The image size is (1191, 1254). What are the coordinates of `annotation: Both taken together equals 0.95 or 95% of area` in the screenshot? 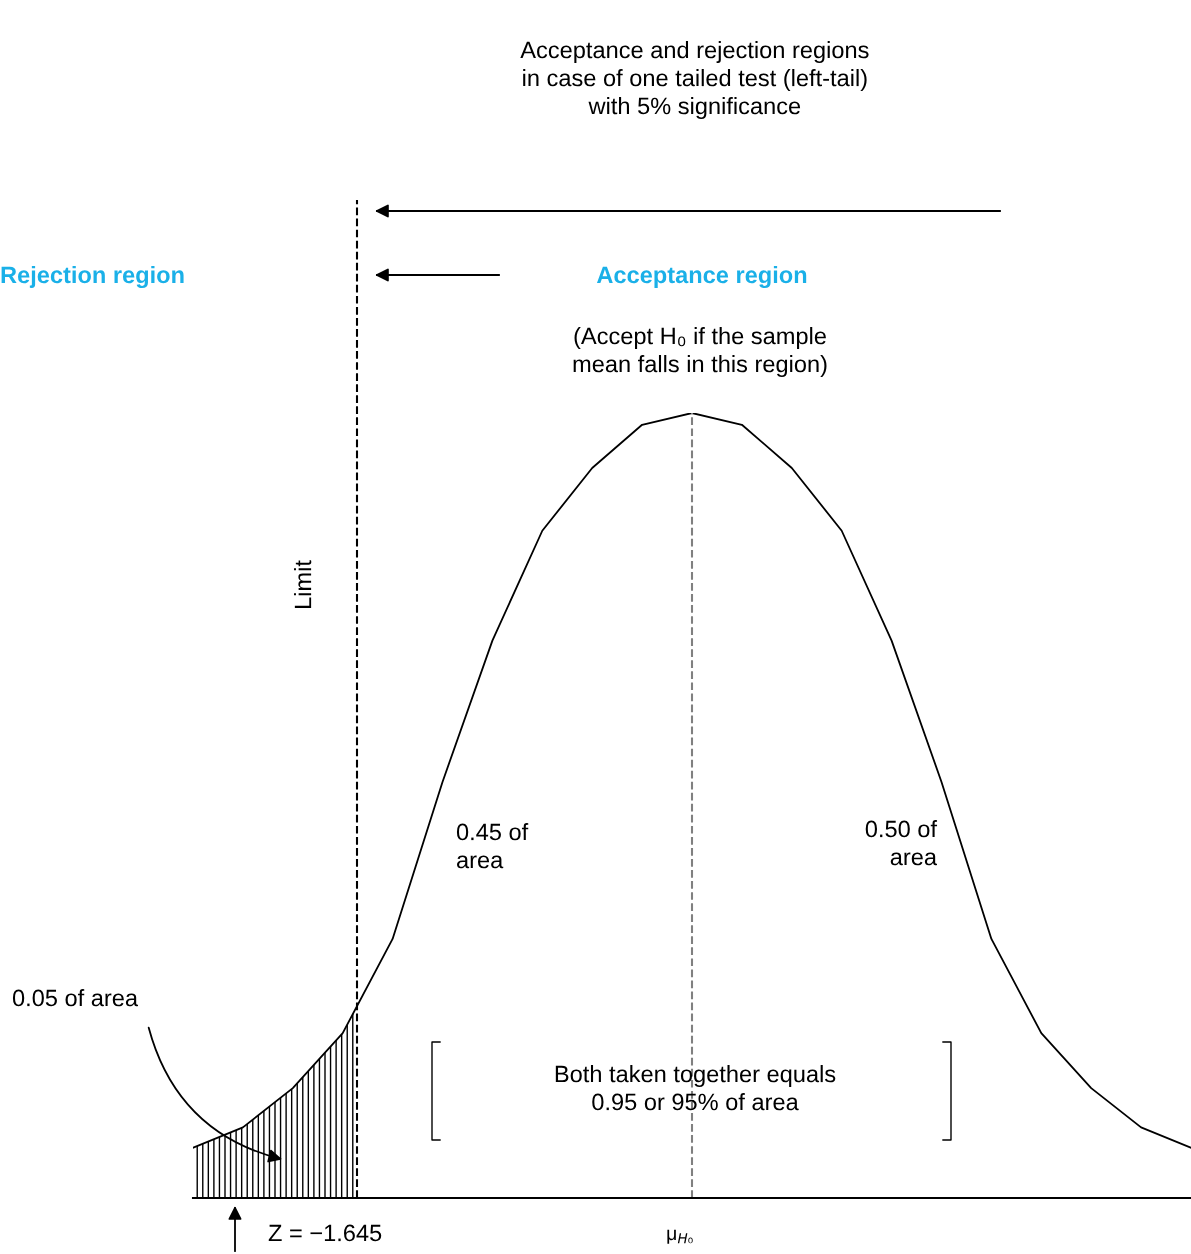 It's located at (695, 1088).